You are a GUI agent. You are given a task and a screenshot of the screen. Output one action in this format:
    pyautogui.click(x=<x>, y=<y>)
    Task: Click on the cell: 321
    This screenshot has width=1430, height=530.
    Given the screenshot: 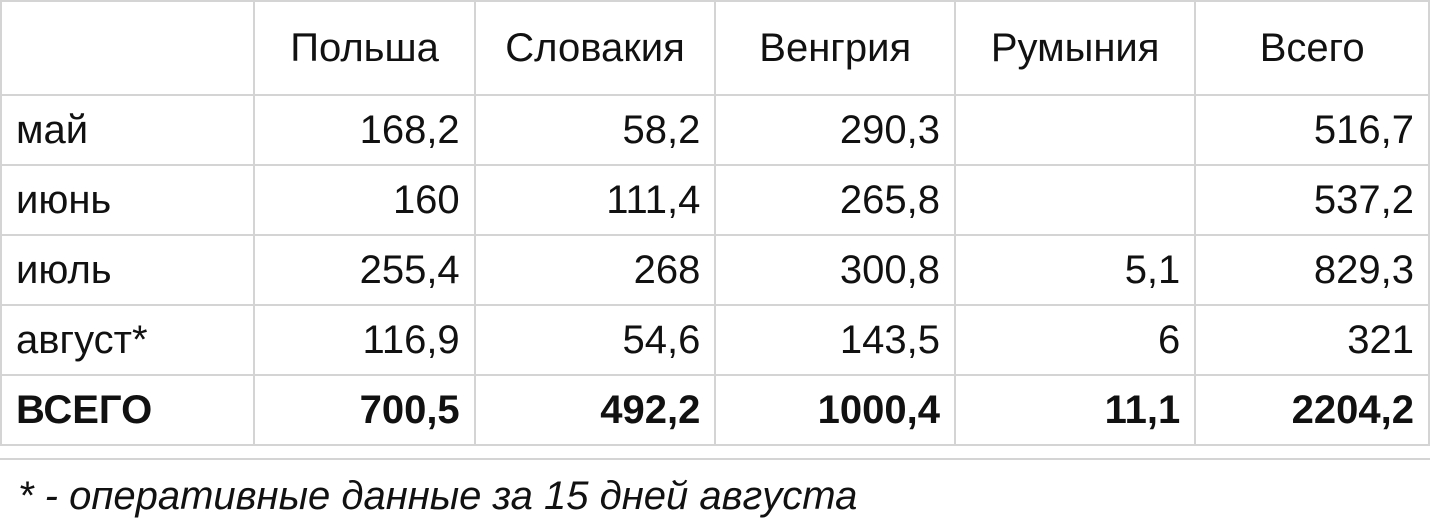 What is the action you would take?
    pyautogui.click(x=1312, y=340)
    